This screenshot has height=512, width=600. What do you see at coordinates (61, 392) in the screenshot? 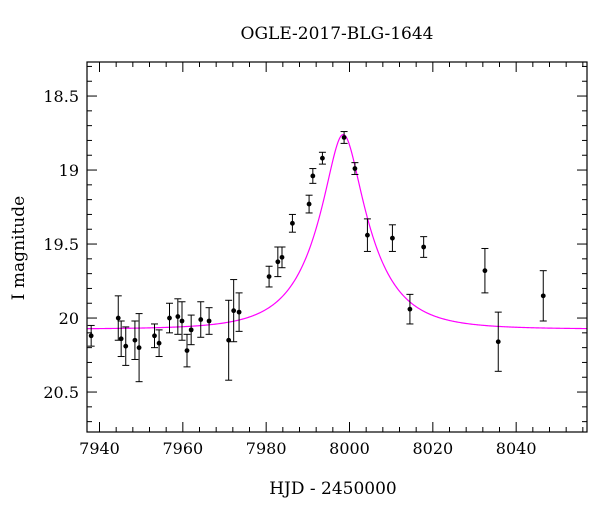
I see `y-tick-label: 20.5` at bounding box center [61, 392].